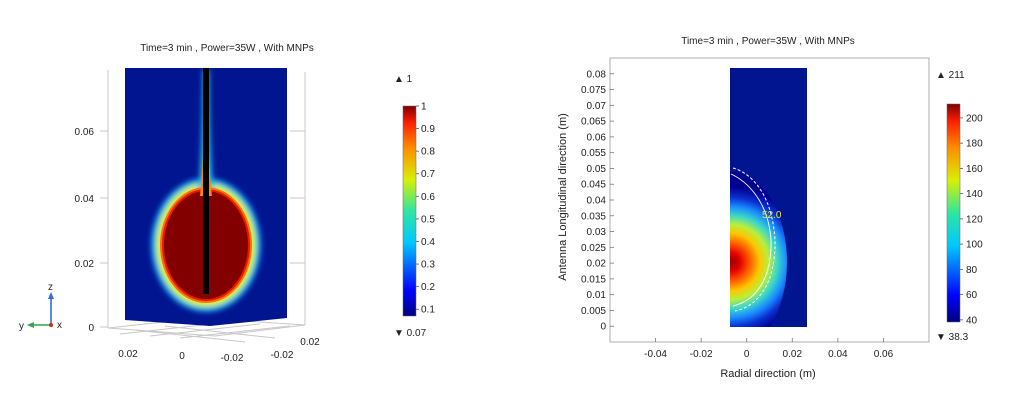 The image size is (1024, 409). I want to click on left-colorbar-tick-label: 0.7, so click(428, 174).